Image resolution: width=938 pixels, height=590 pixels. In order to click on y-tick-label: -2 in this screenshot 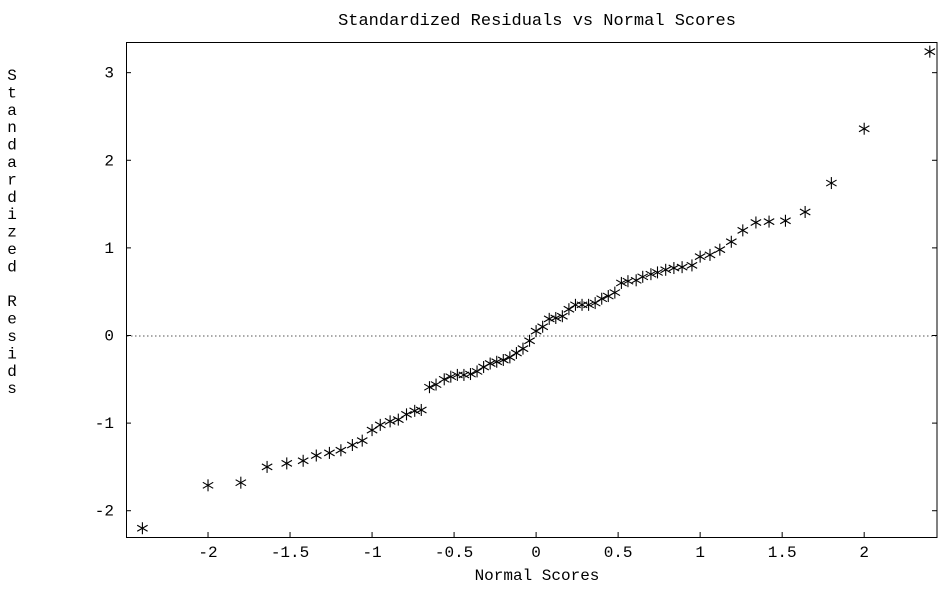, I will do `click(104, 512)`.